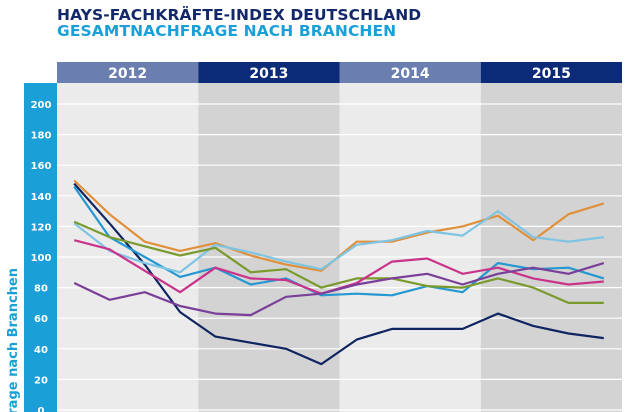 Image resolution: width=630 pixels, height=412 pixels. What do you see at coordinates (338, 242) in the screenshot?
I see `series-line-light-blue` at bounding box center [338, 242].